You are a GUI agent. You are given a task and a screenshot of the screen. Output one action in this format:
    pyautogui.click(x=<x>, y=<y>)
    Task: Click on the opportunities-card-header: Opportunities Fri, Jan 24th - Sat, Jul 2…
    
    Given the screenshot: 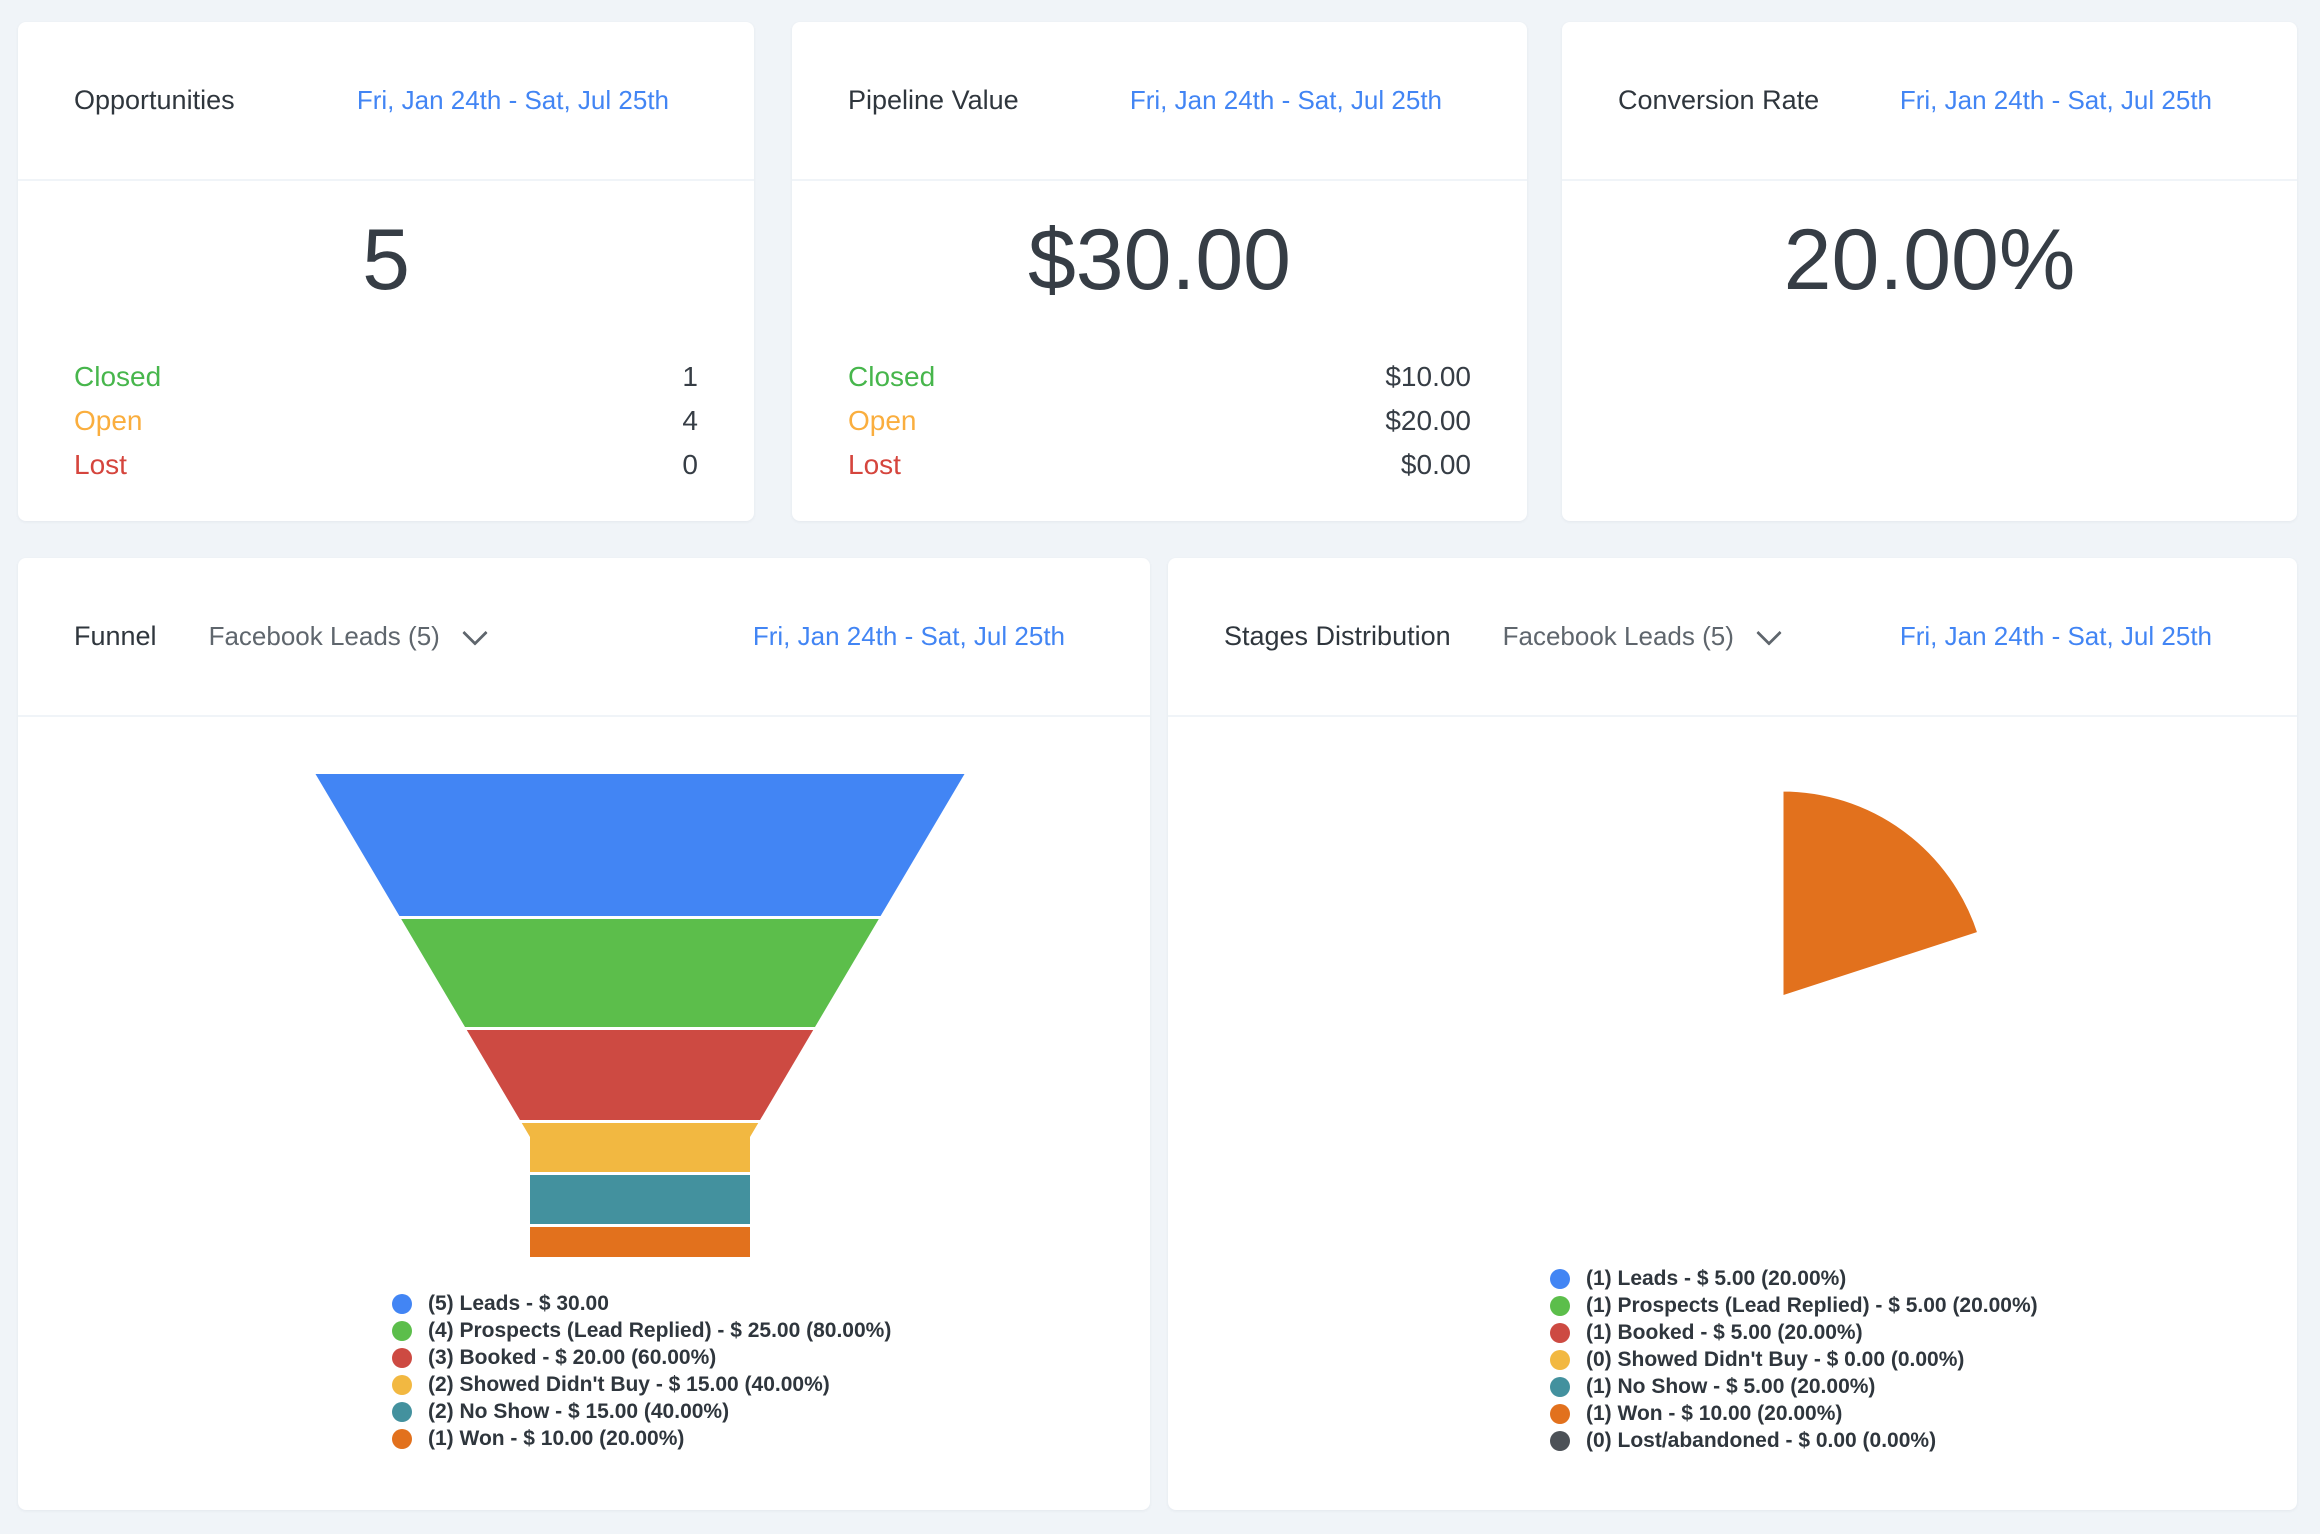 What is the action you would take?
    pyautogui.click(x=386, y=101)
    